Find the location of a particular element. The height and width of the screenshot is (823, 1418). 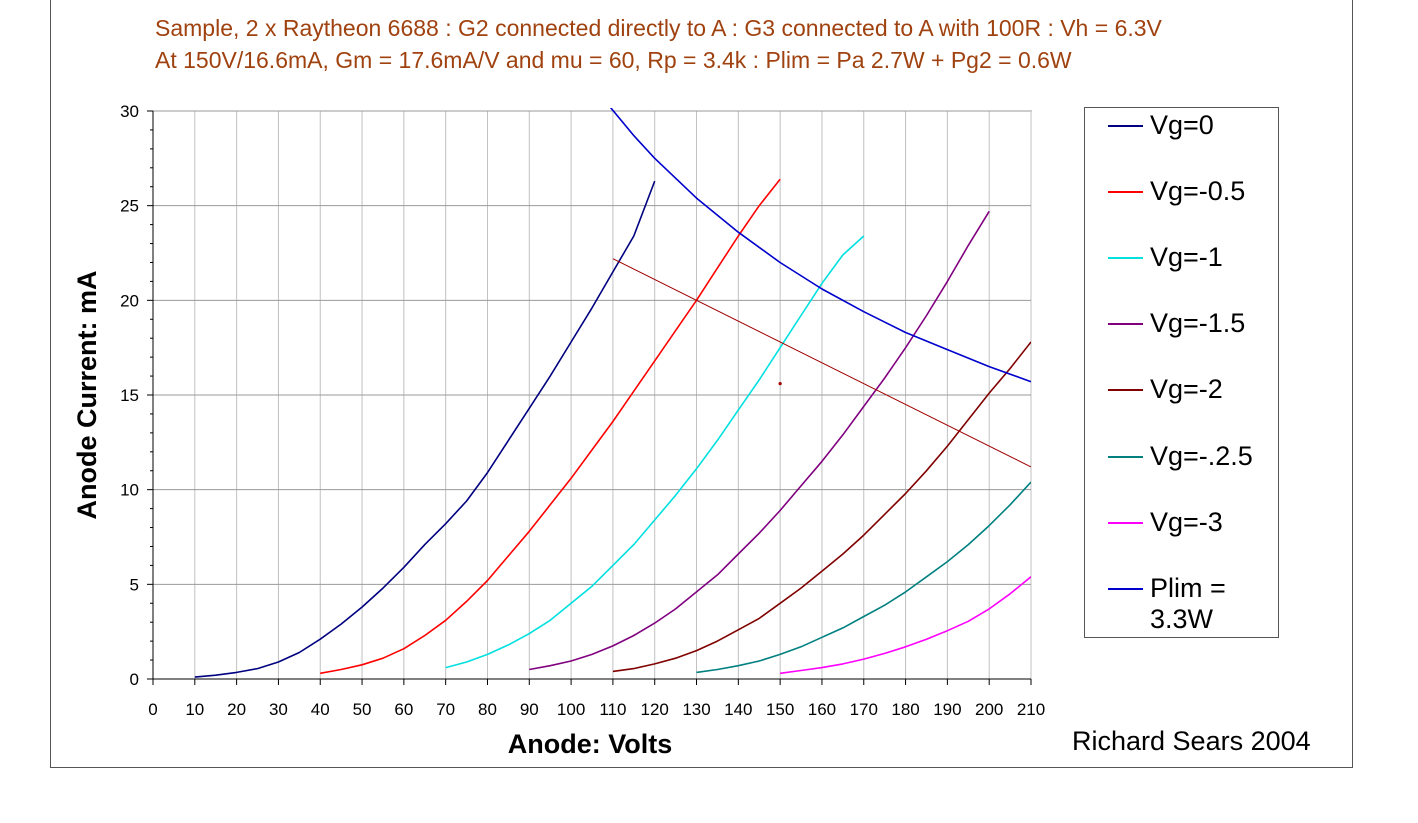

legend-label: Vg=0 is located at coordinates (1182, 125).